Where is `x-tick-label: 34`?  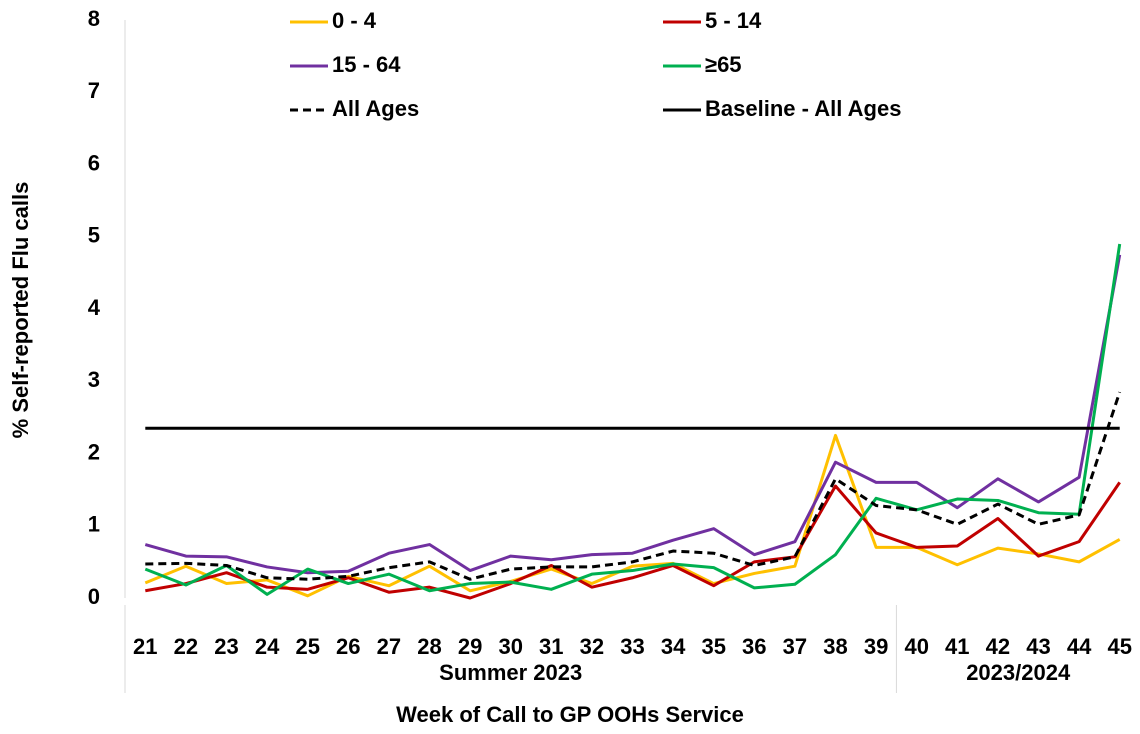 x-tick-label: 34 is located at coordinates (673, 646).